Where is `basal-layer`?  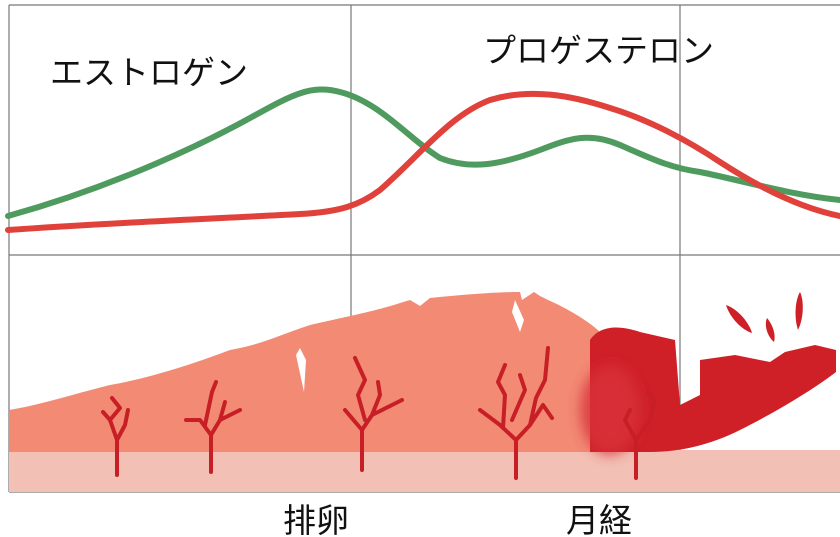 basal-layer is located at coordinates (424, 471).